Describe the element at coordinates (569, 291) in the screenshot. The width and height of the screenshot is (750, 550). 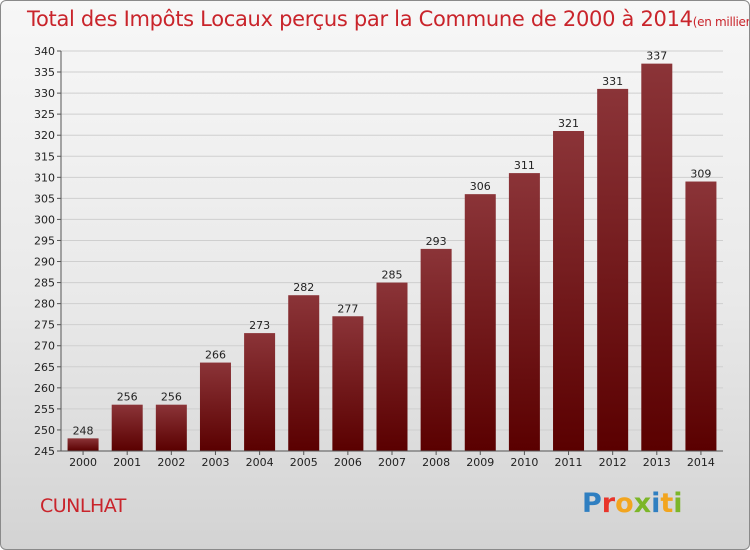
I see `bar-2011` at that location.